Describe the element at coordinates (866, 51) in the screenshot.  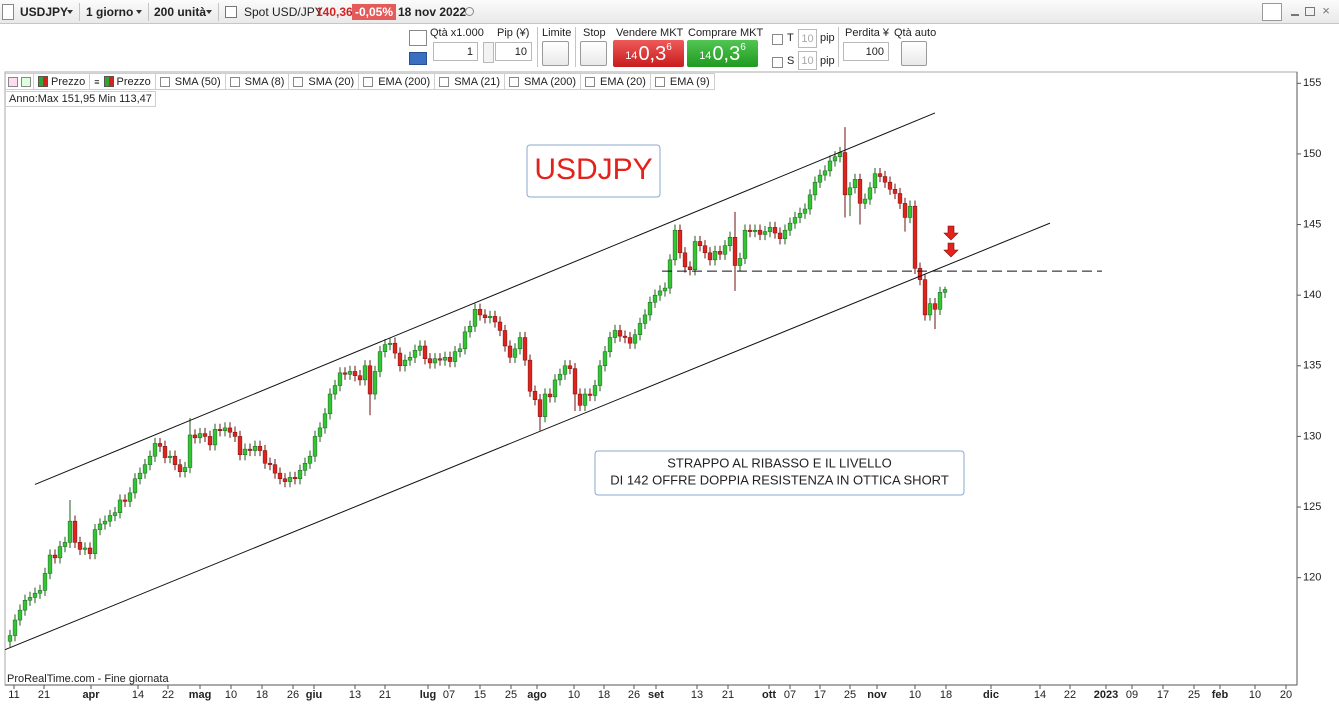
I see `loss-input: 100` at that location.